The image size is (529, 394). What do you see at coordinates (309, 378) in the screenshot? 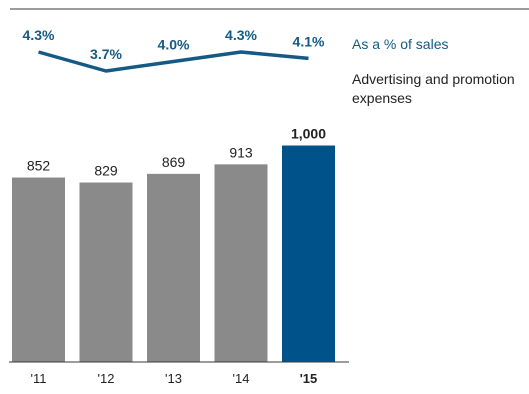
I see `x-tick-label-4: '15` at bounding box center [309, 378].